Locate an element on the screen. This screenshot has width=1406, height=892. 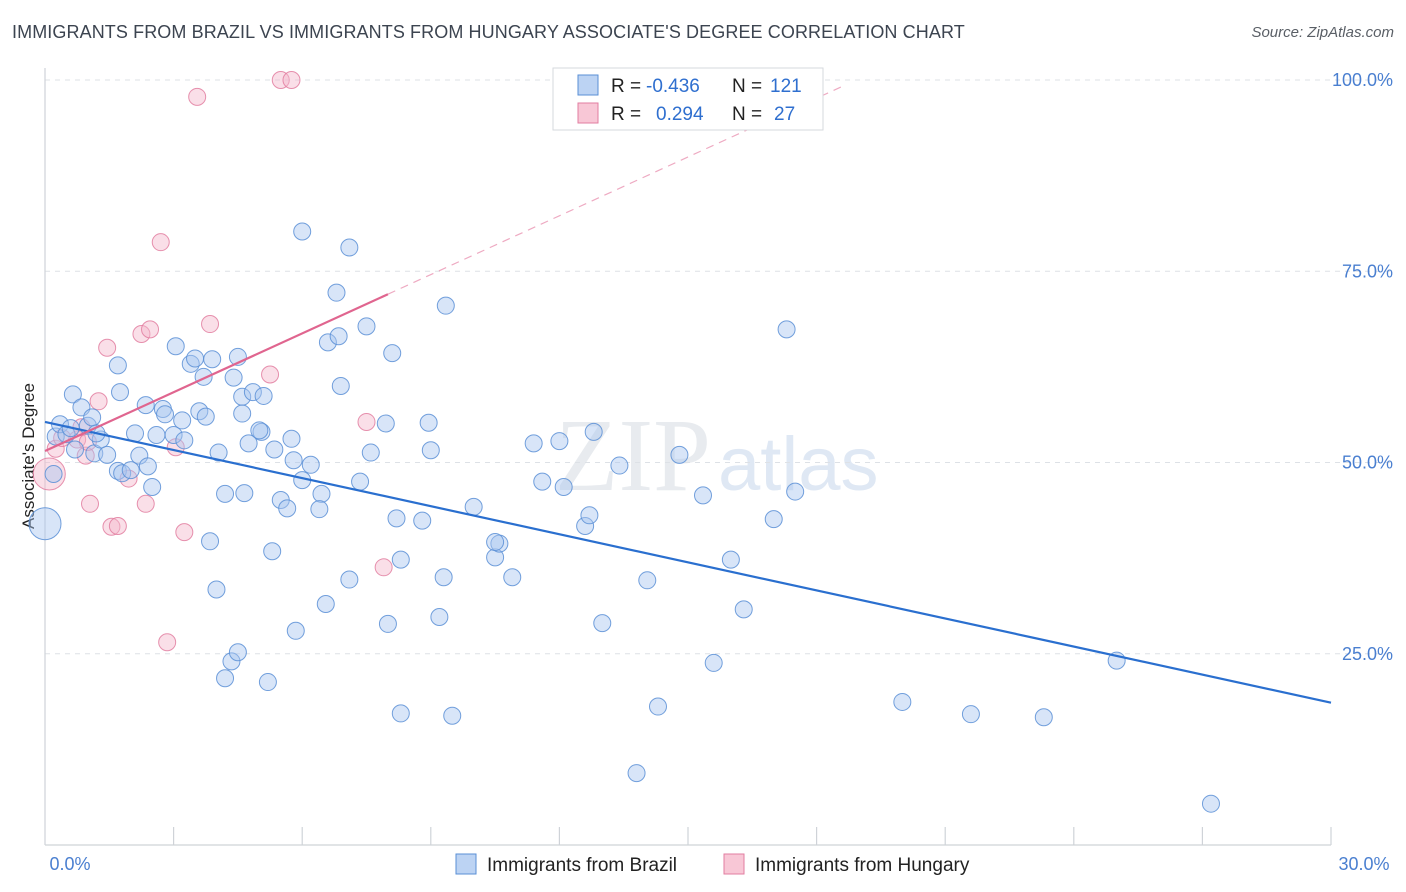
legend-r-label-2: R = is located at coordinates (626, 114).